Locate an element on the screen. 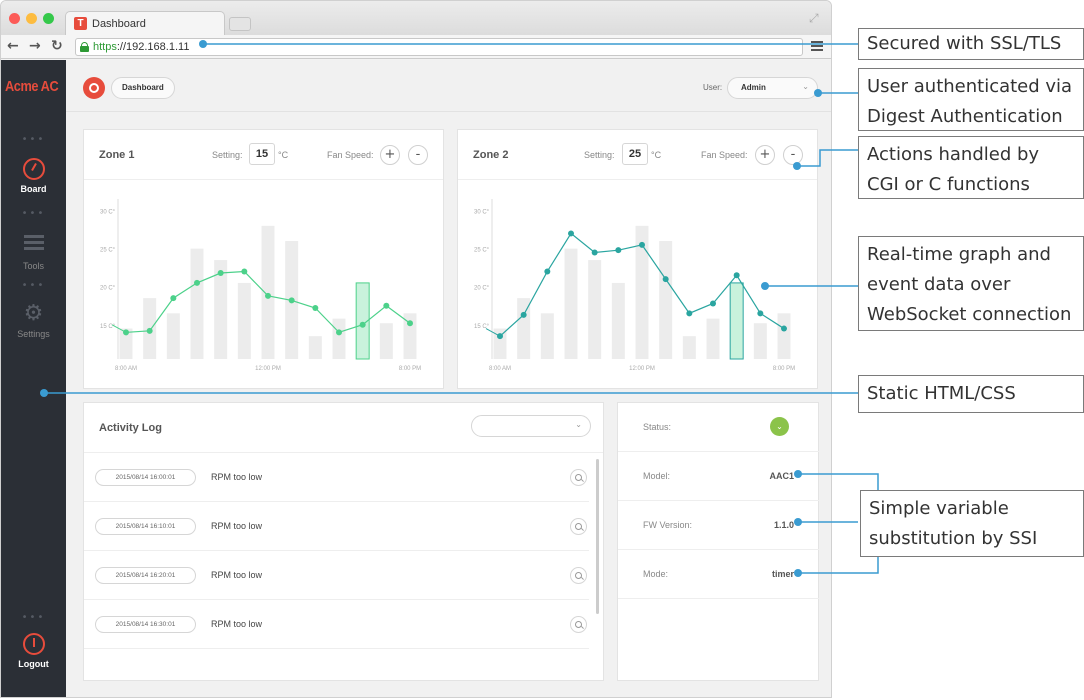 The height and width of the screenshot is (700, 1084). setting-label: Setting: is located at coordinates (227, 155).